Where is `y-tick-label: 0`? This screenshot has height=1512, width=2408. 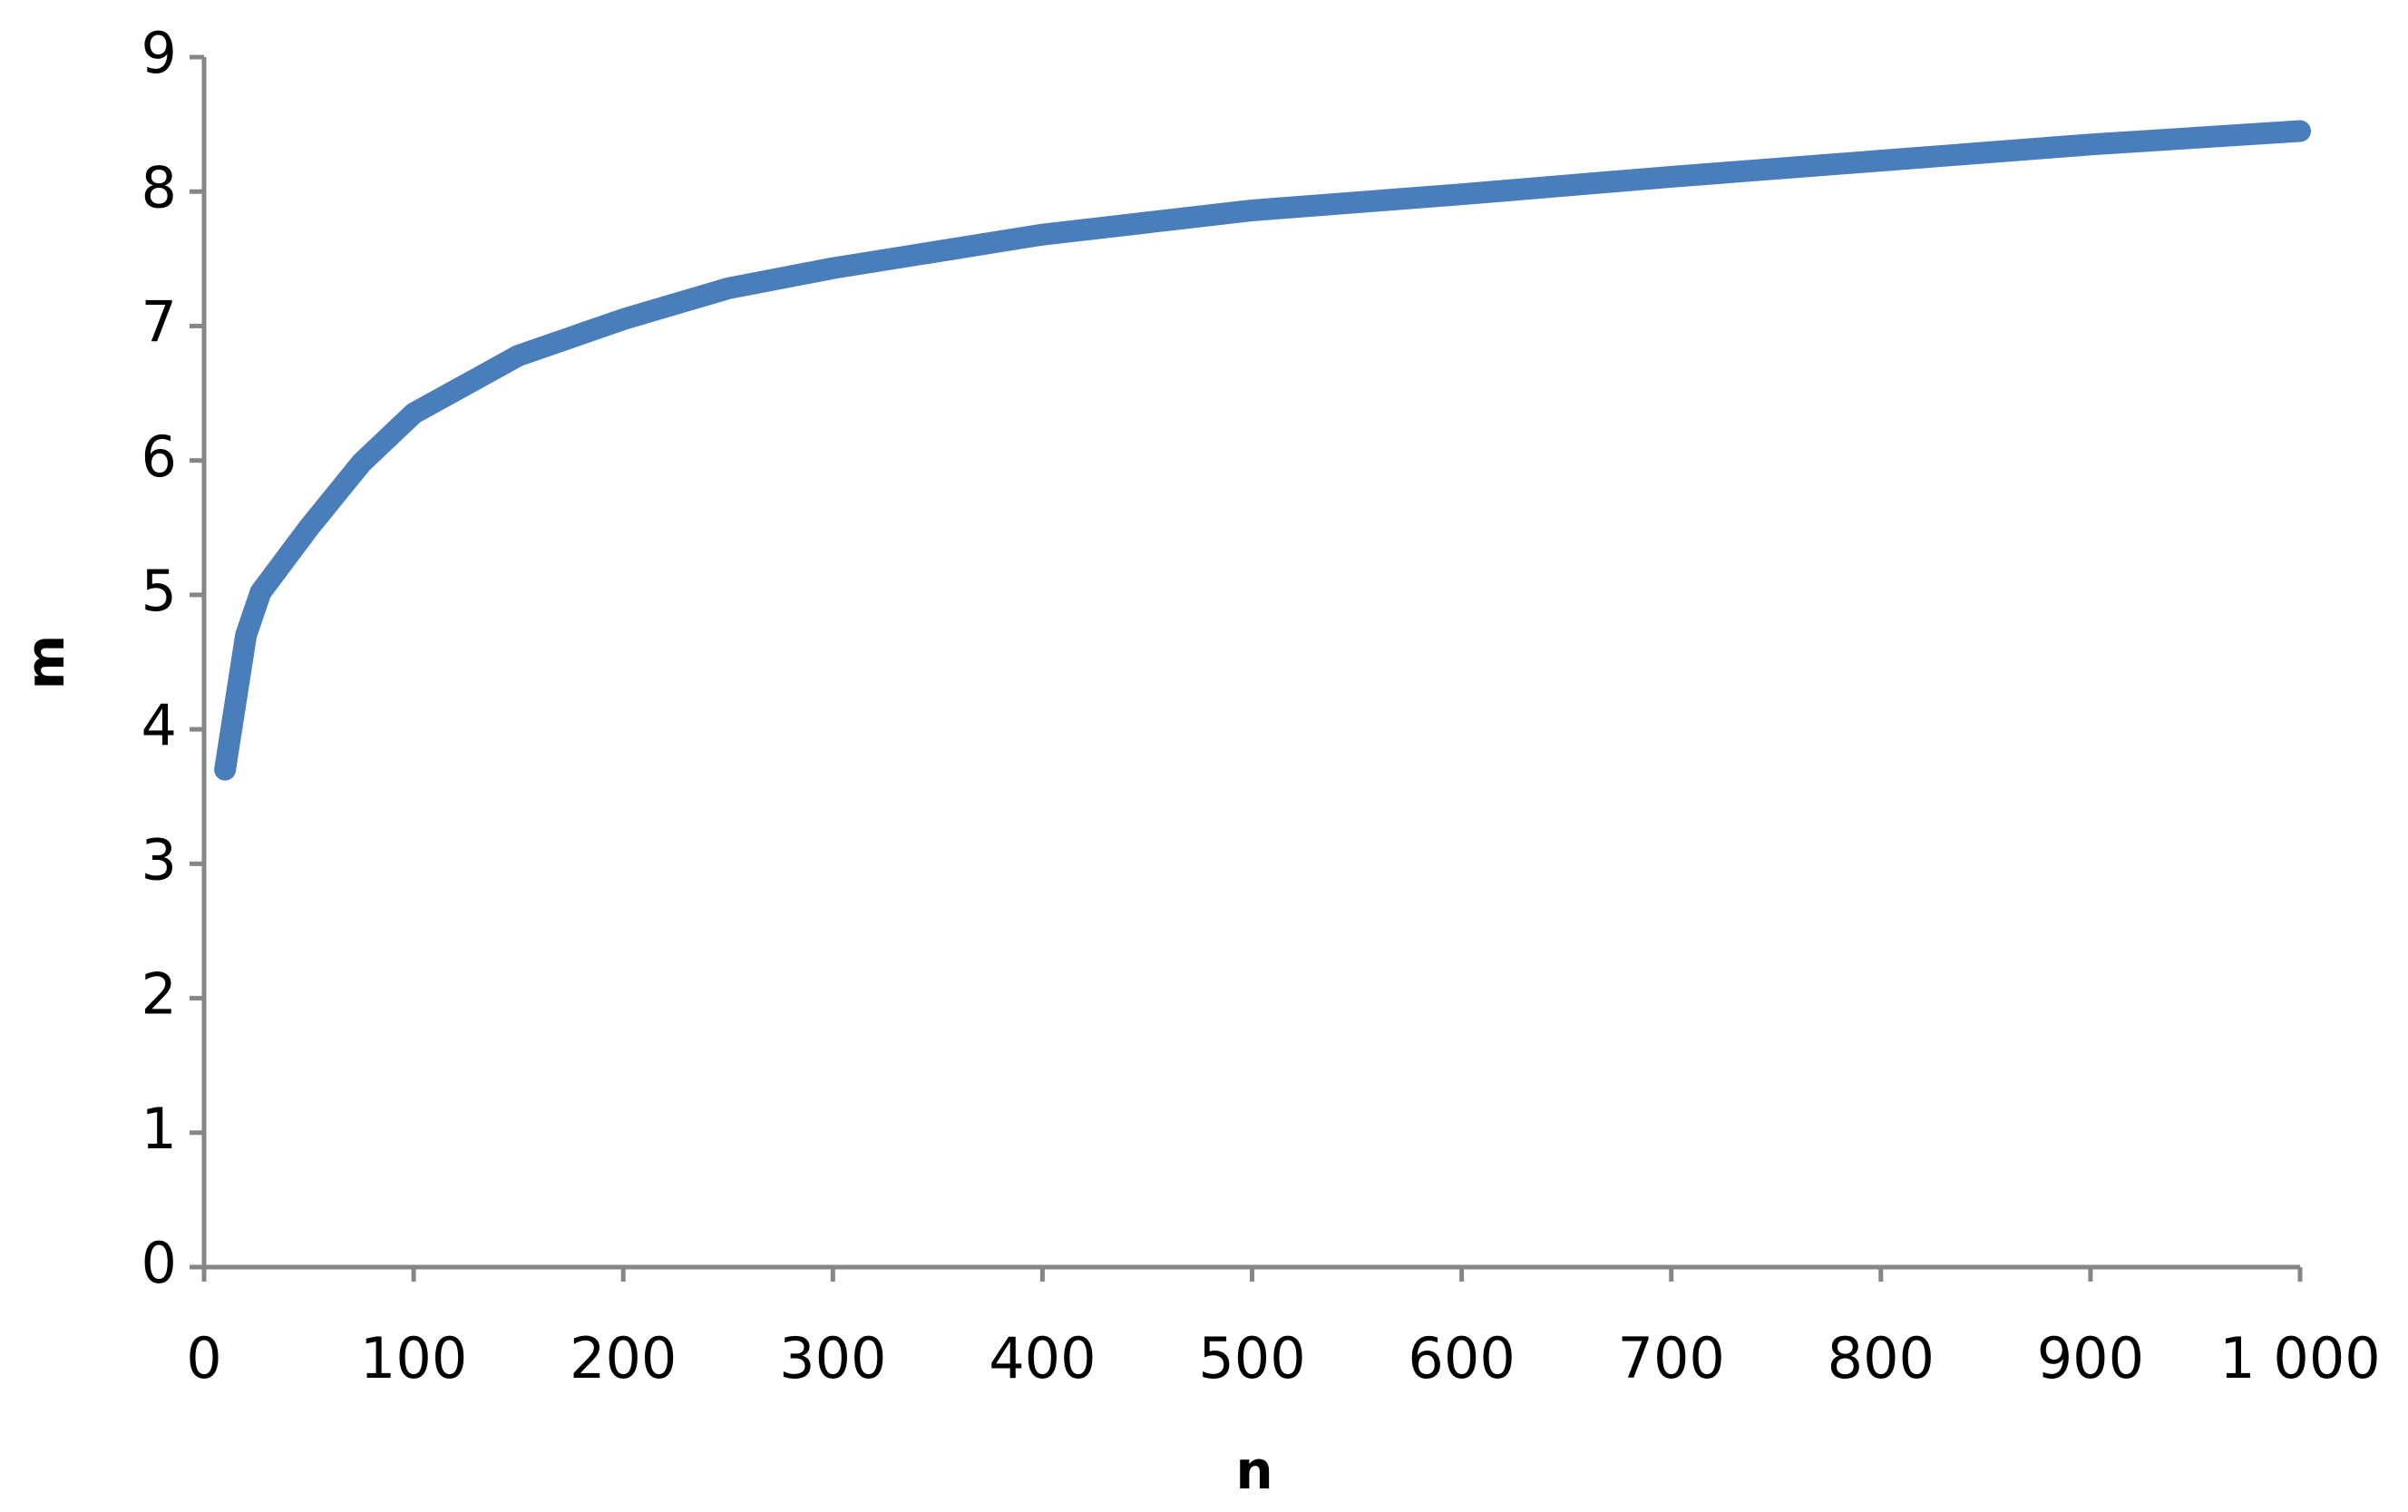 y-tick-label: 0 is located at coordinates (159, 1263).